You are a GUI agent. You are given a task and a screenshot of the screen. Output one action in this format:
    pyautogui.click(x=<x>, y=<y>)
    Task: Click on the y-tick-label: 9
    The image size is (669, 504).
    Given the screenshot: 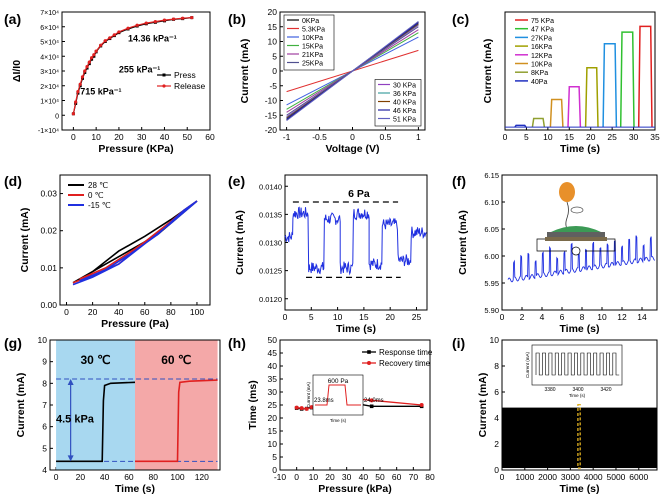 What is the action you would take?
    pyautogui.click(x=44, y=362)
    